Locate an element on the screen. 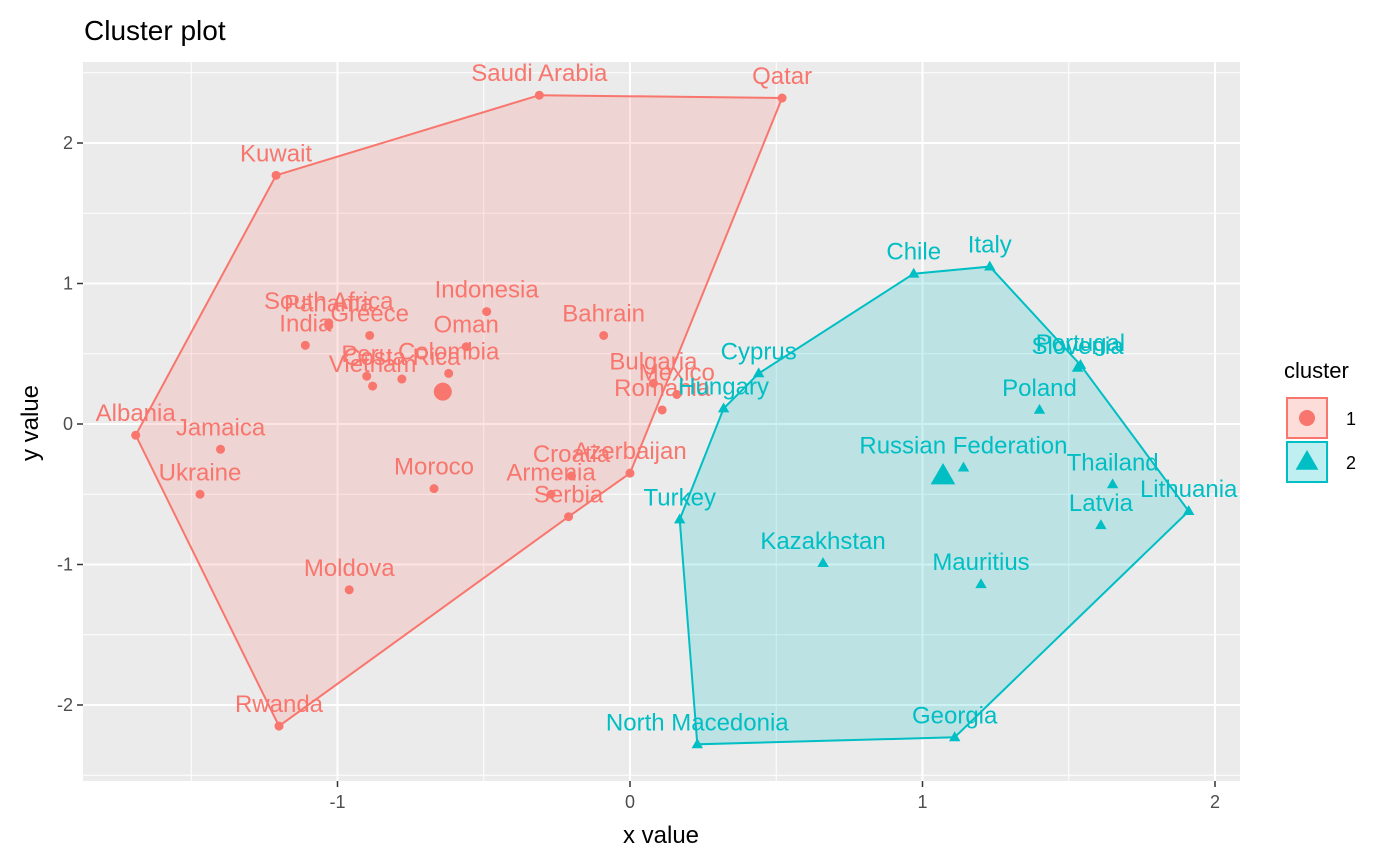 The height and width of the screenshot is (865, 1400). point-label: Bahrain is located at coordinates (603, 313).